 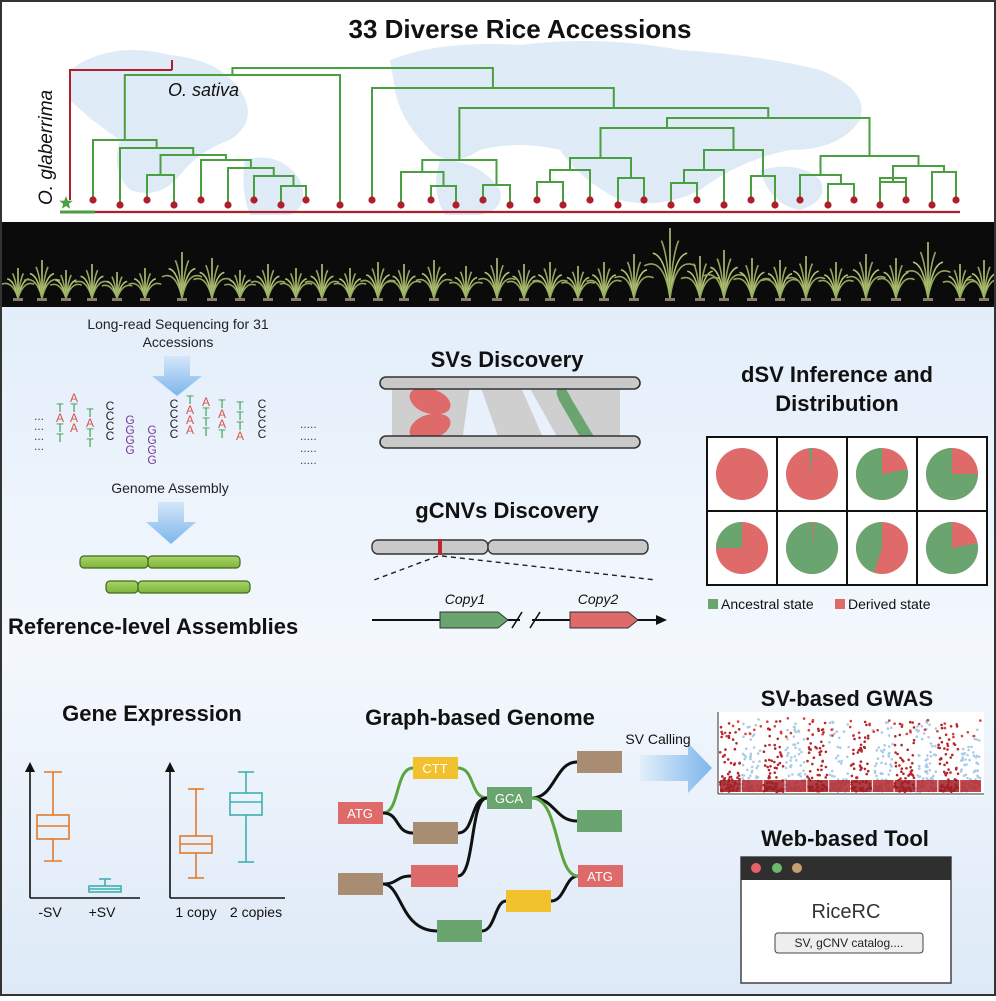 I want to click on dsv-pie-grid, so click(x=847, y=511).